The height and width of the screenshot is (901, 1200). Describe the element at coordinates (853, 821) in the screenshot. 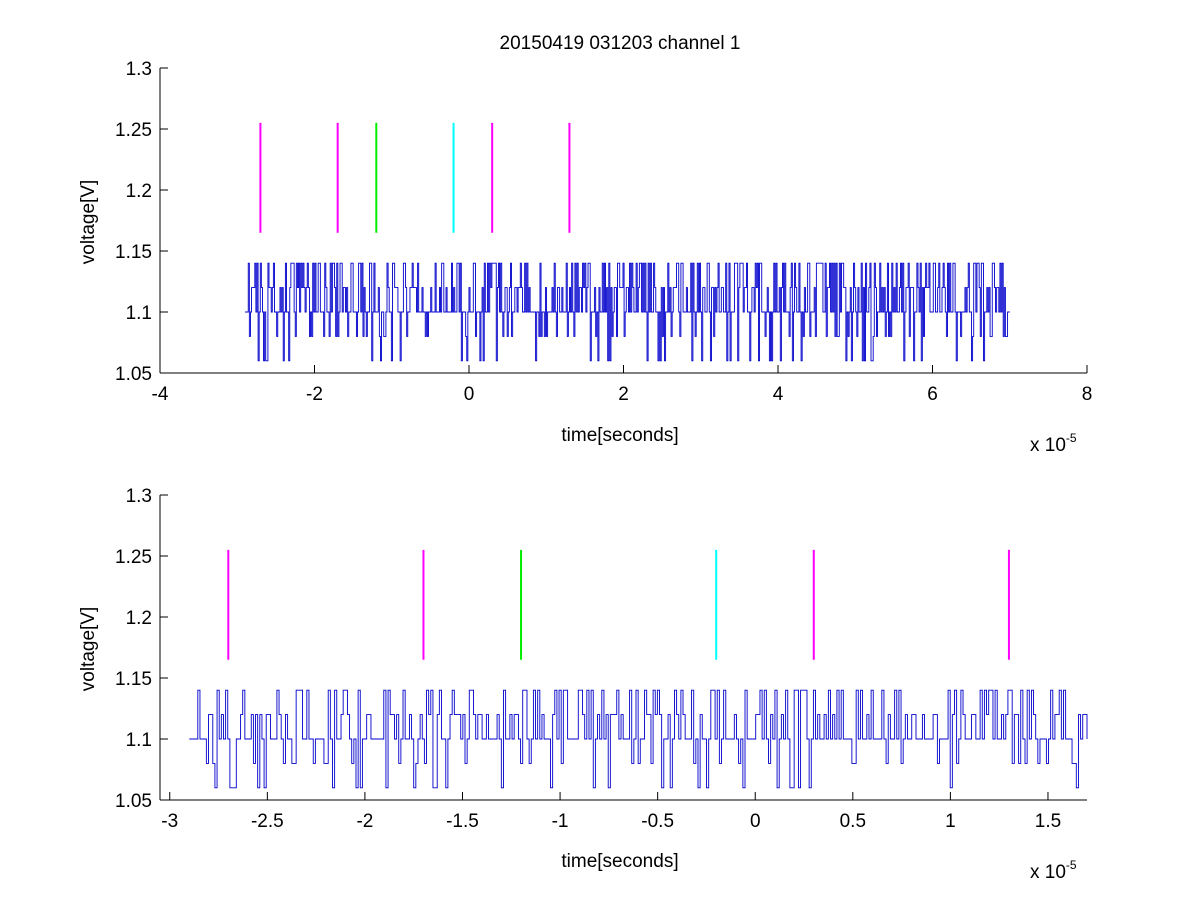

I see `bottom-x-tick-label: 0.5` at that location.